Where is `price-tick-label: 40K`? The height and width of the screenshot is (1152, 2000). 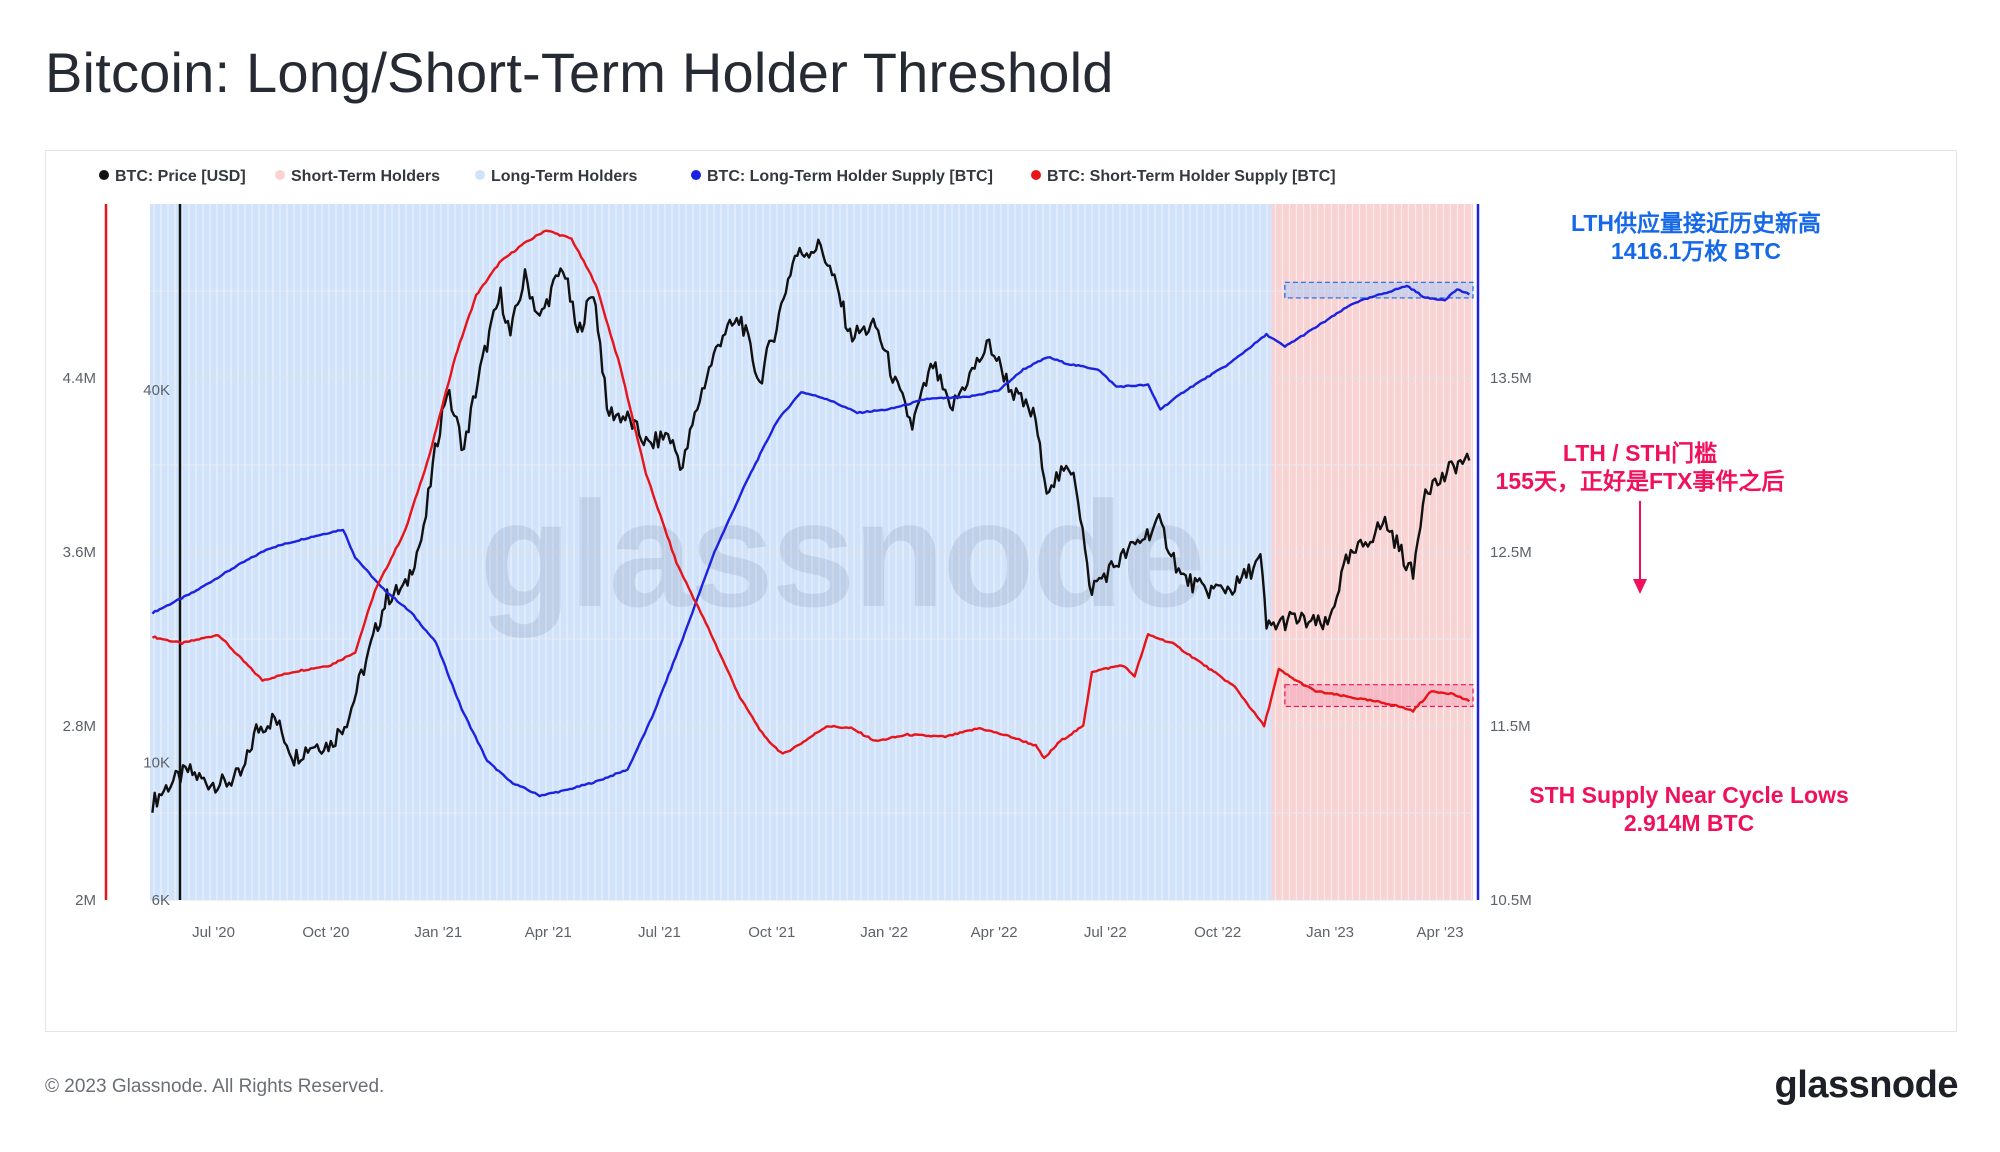 price-tick-label: 40K is located at coordinates (156, 390).